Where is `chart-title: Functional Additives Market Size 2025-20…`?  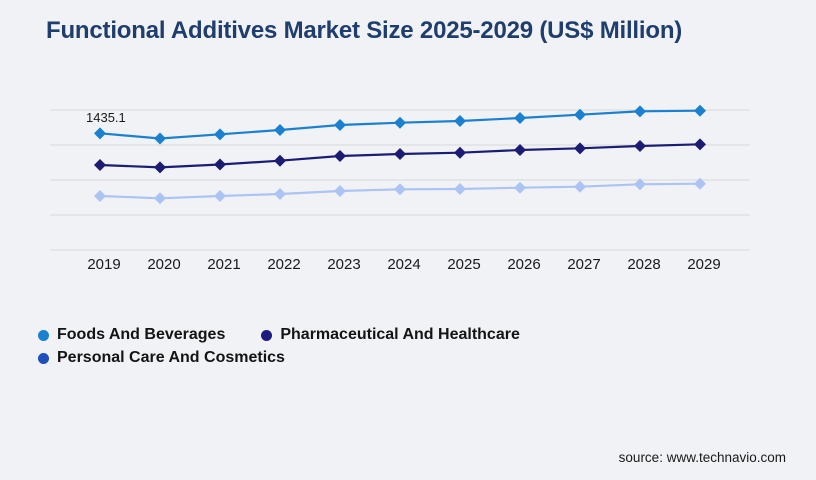
chart-title: Functional Additives Market Size 2025-20… is located at coordinates (364, 30).